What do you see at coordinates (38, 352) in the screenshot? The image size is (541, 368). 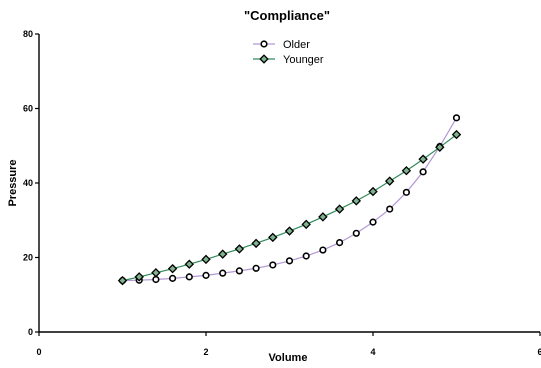 I see `x-tick-label: 0` at bounding box center [38, 352].